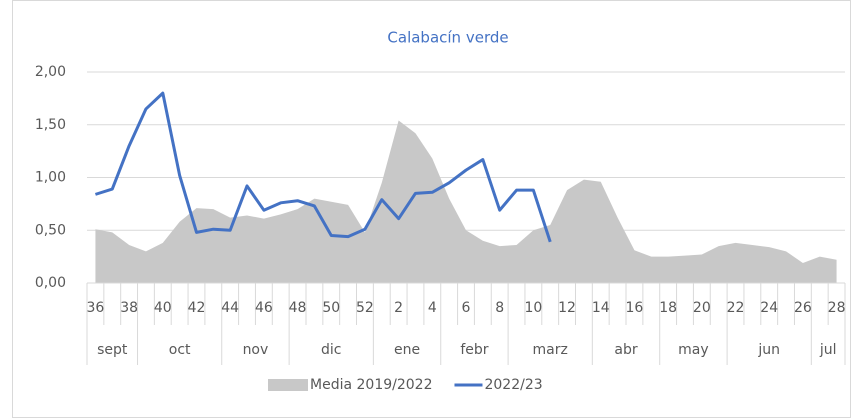  I want to click on x-tick-label: 46, so click(264, 308).